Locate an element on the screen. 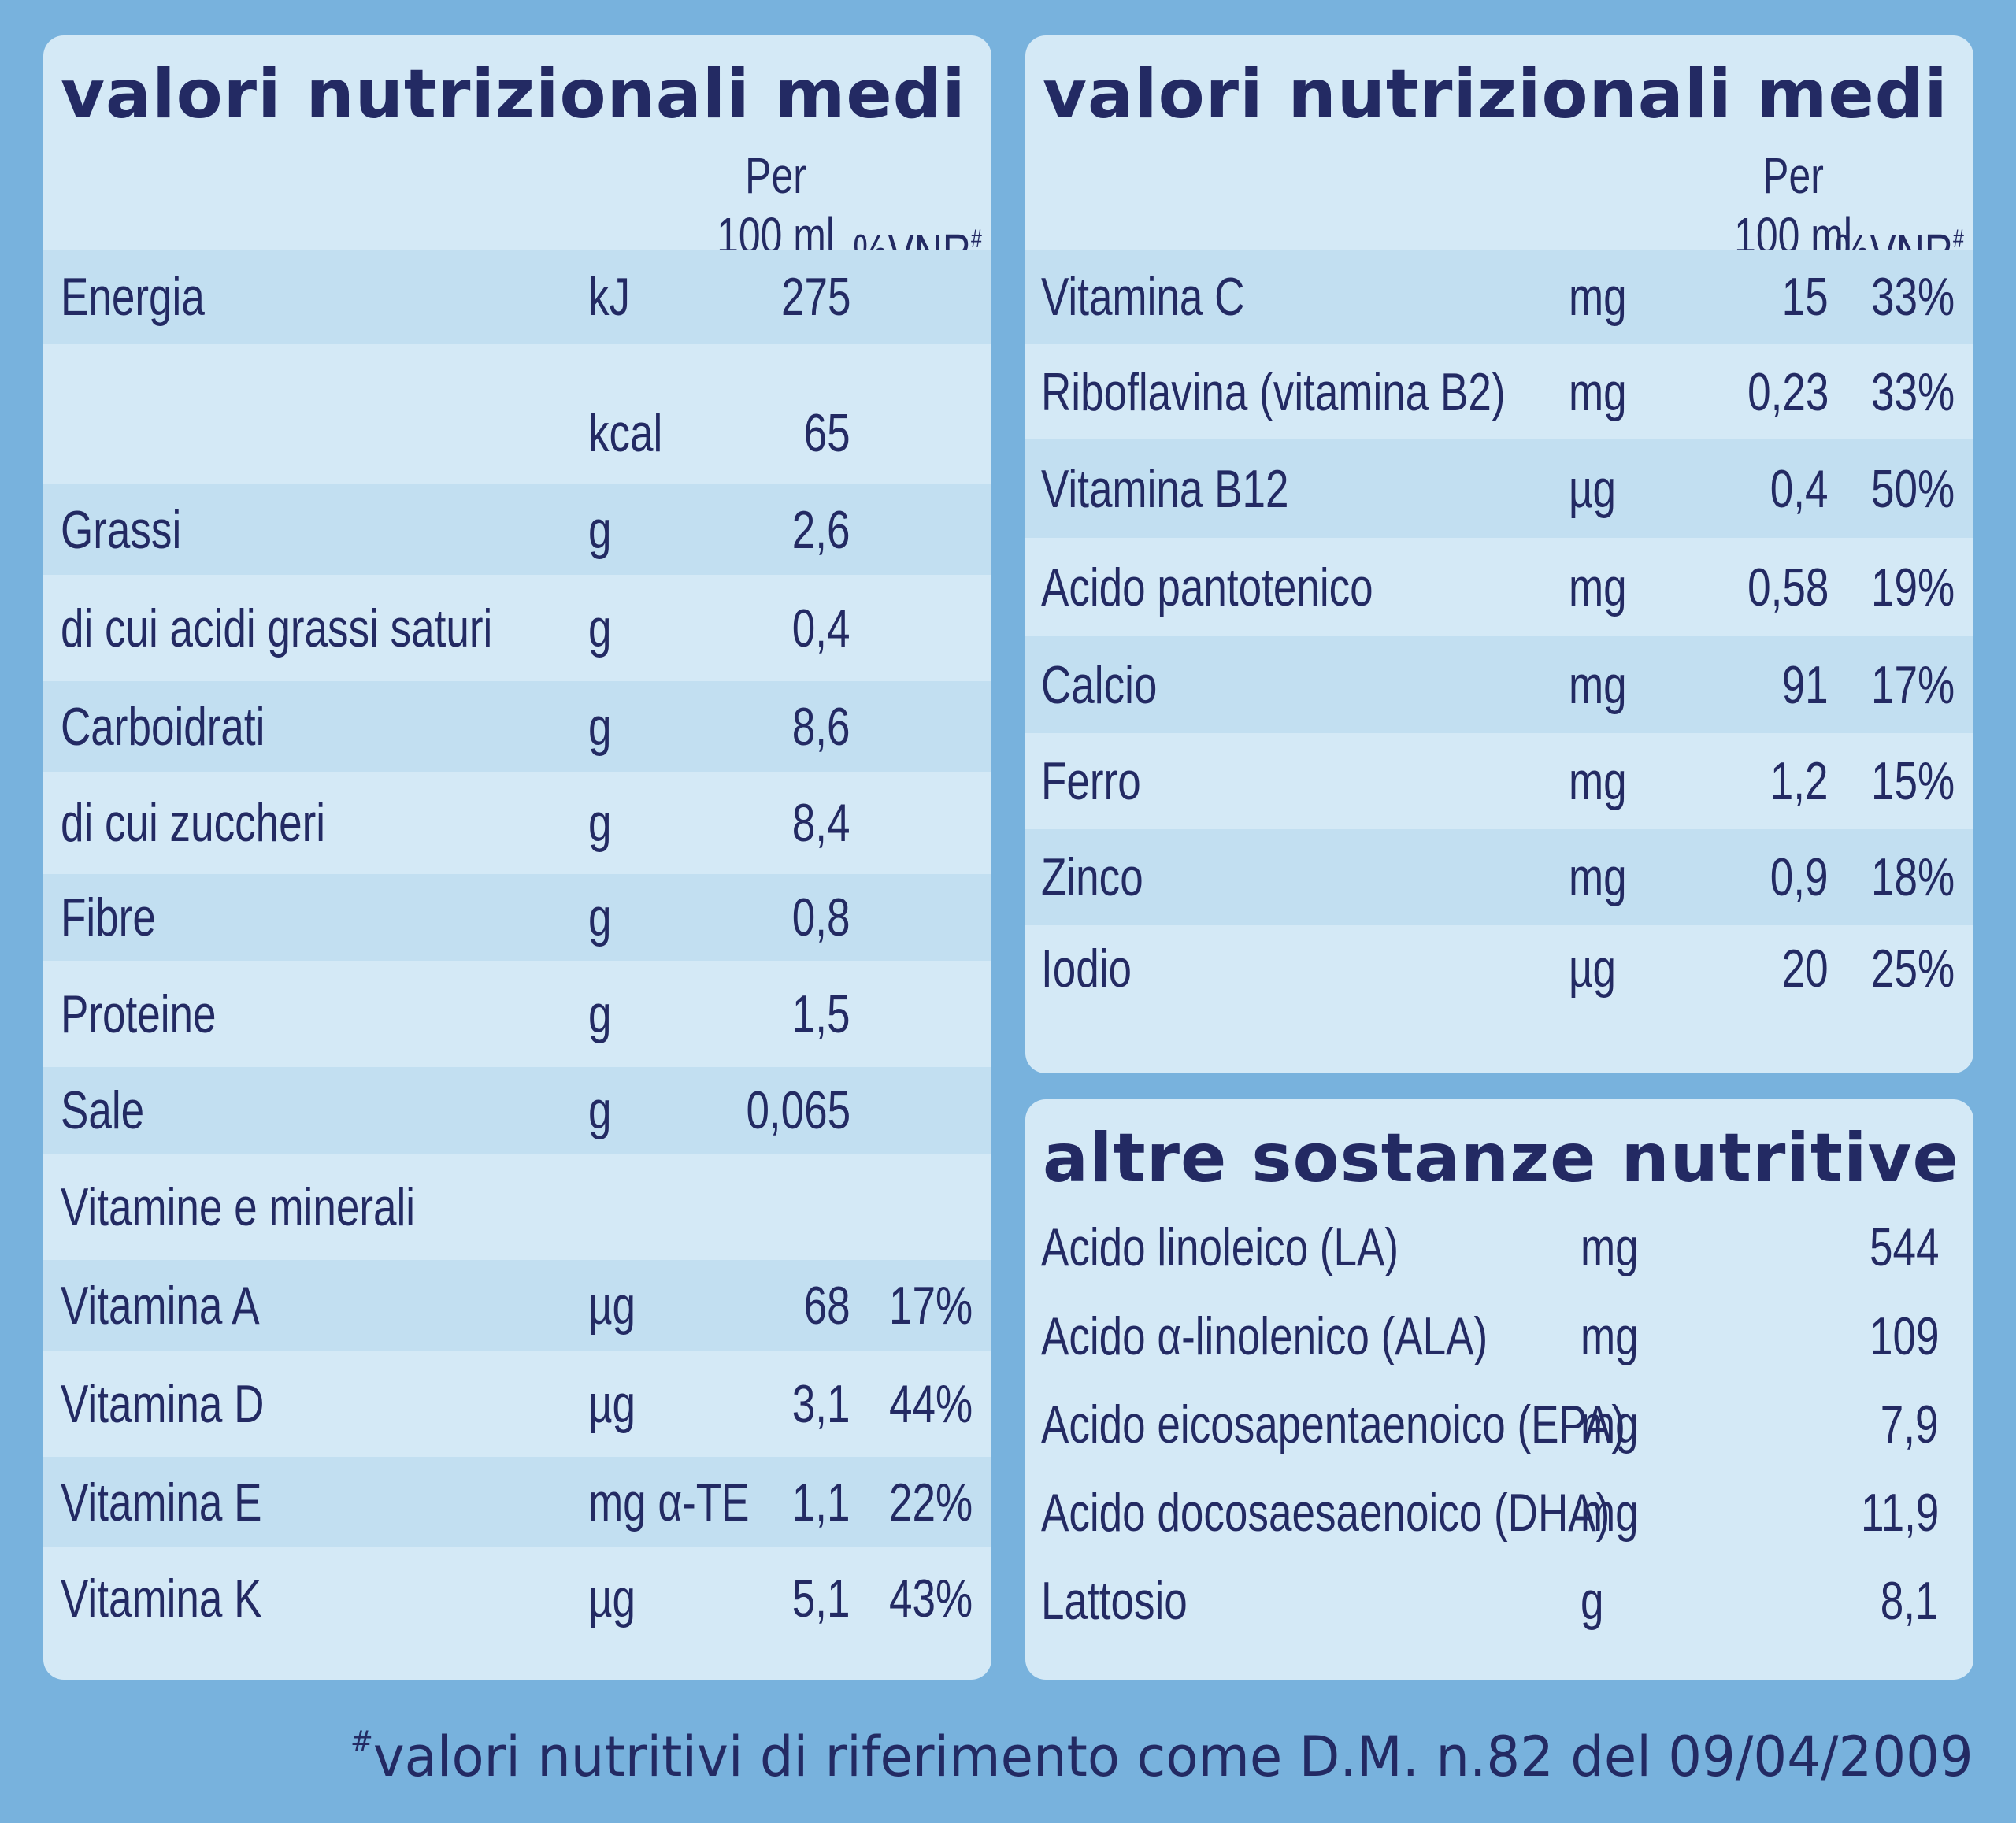 The width and height of the screenshot is (2016, 1823). nutrient-name: Vitamina E is located at coordinates (161, 1502).